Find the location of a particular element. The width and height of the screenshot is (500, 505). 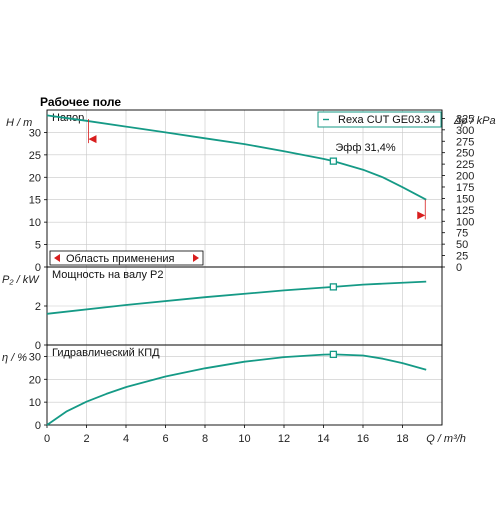

operating-range-arrow-right is located at coordinates (196, 258).